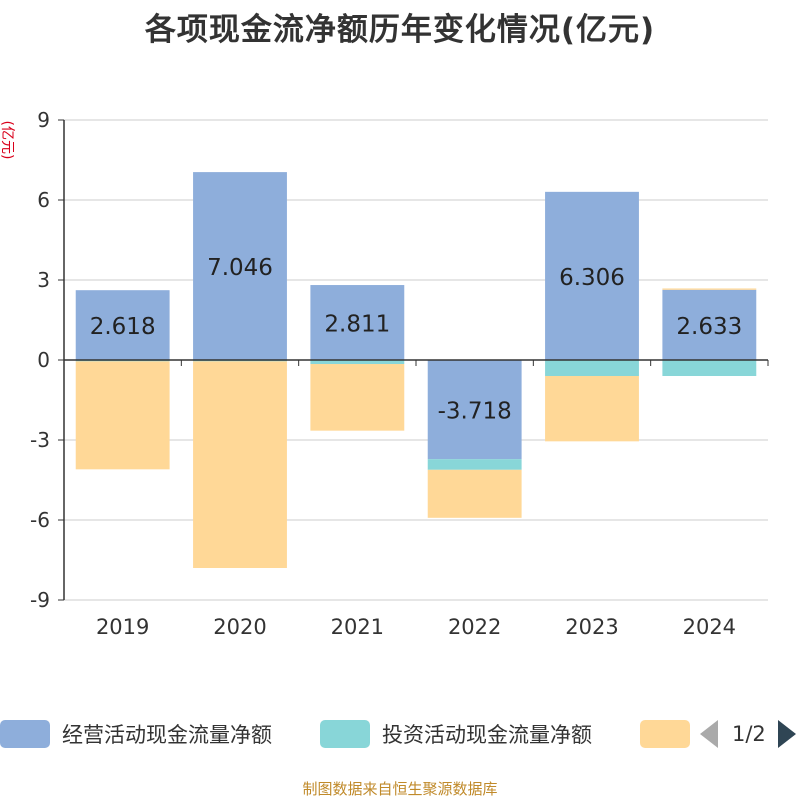 This screenshot has height=800, width=800. I want to click on x-tick-label: 2021, so click(357, 627).